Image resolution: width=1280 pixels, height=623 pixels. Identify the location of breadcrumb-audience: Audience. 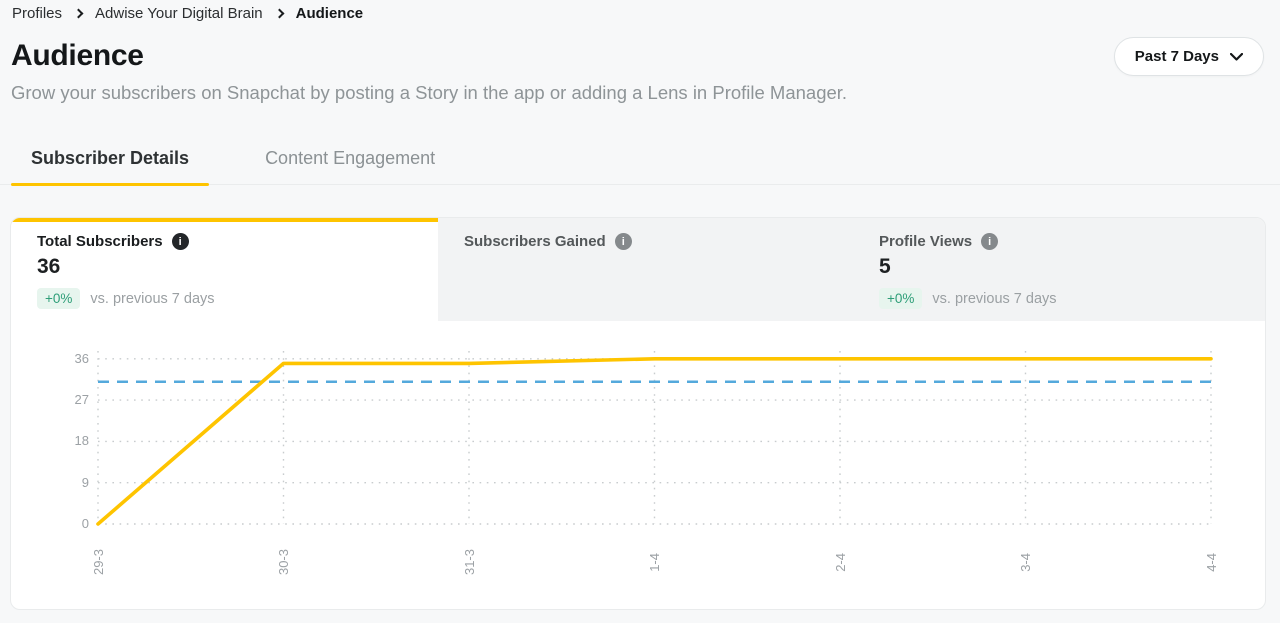
(329, 13).